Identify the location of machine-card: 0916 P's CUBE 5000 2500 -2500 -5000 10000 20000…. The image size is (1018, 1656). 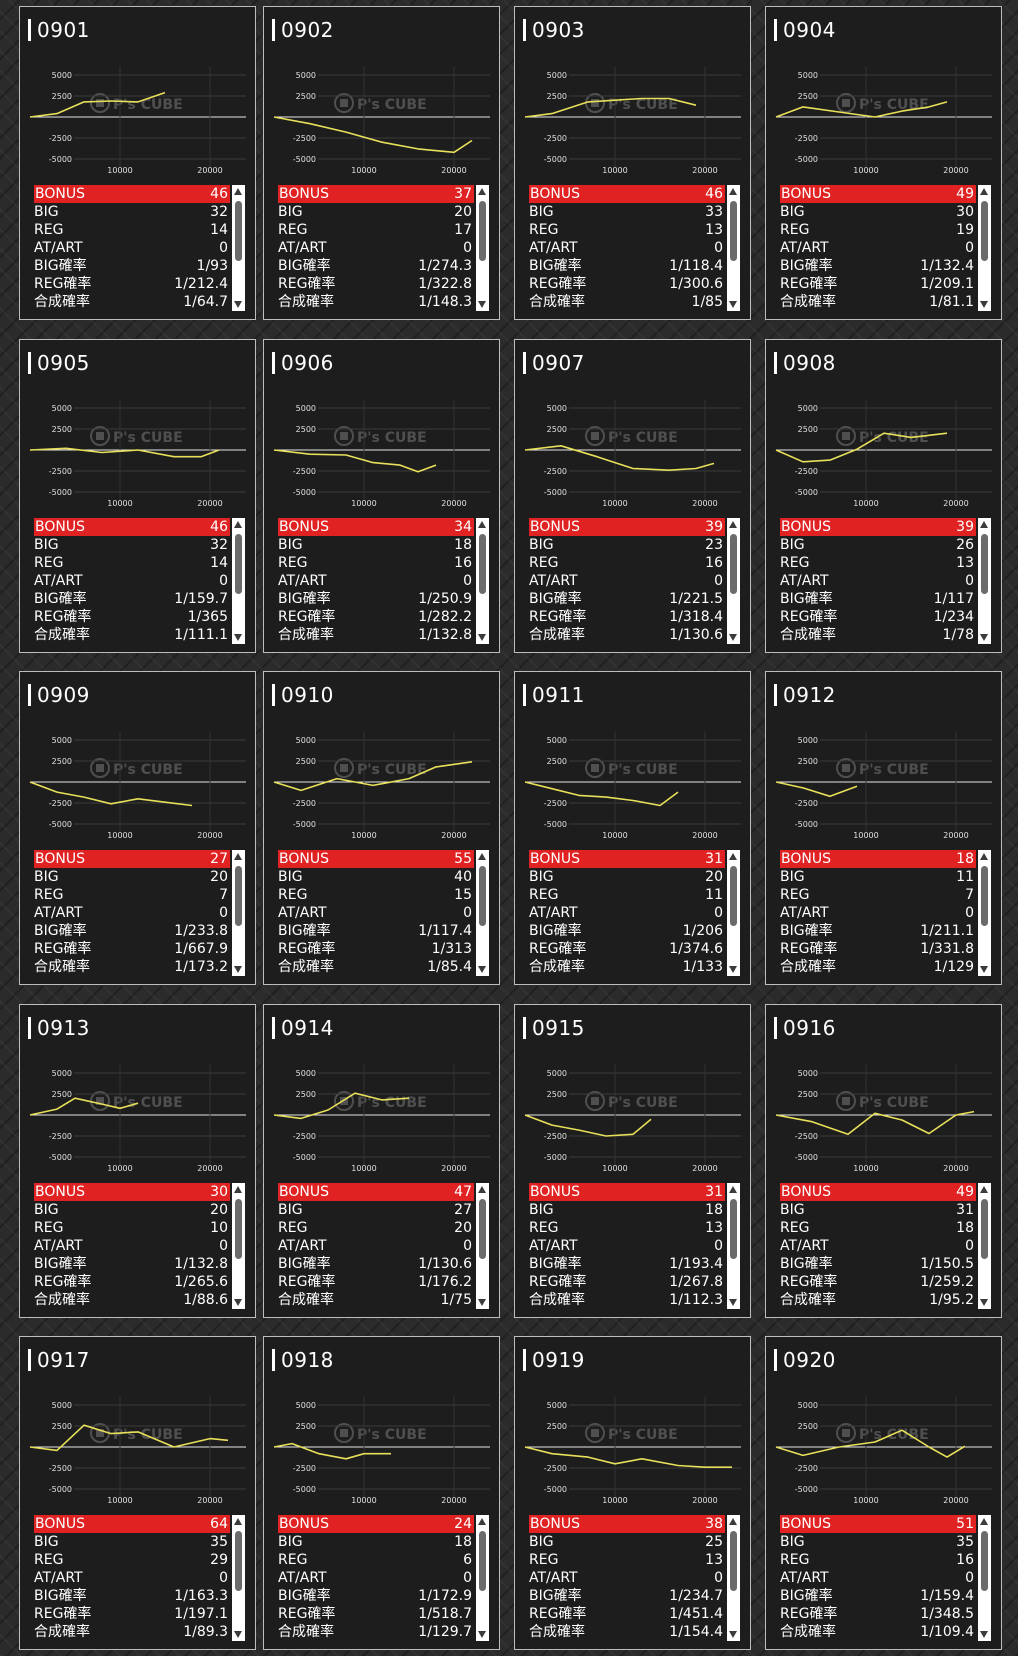
(883, 1161).